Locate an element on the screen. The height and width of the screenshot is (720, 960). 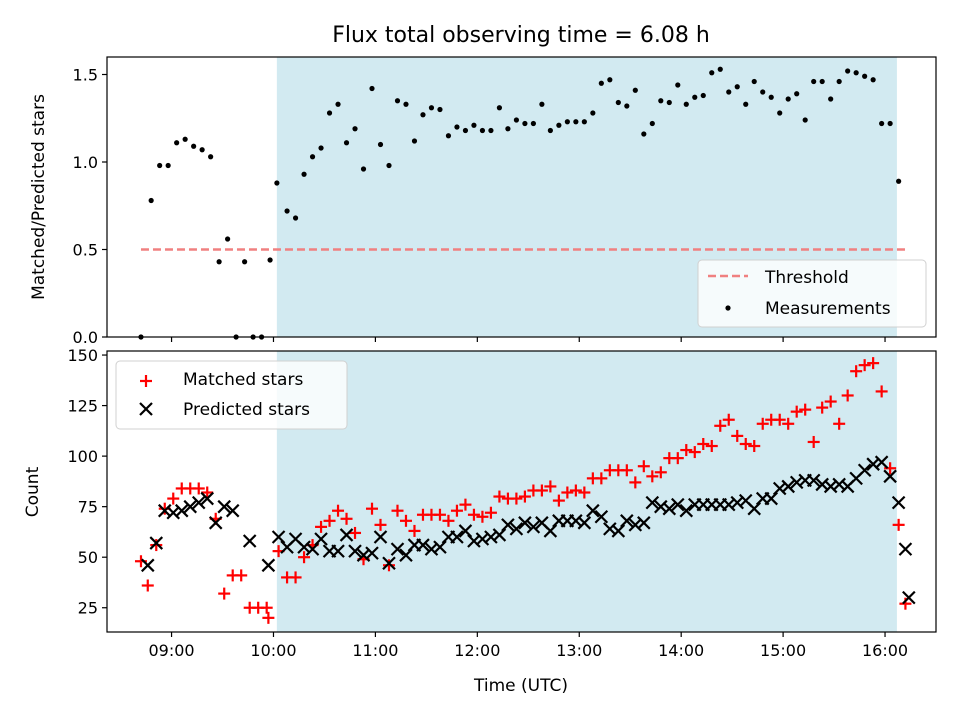
x-tick-label: 11:00 is located at coordinates (375, 650).